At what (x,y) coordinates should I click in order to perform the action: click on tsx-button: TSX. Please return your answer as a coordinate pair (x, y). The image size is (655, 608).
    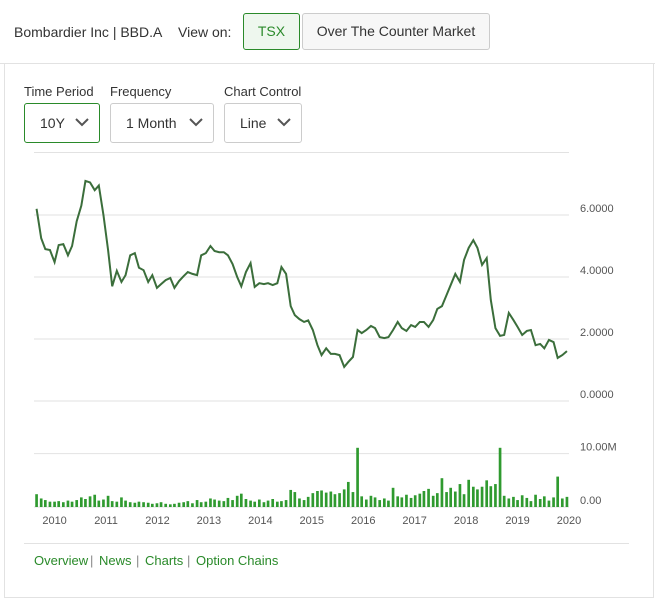
    Looking at the image, I should click on (271, 31).